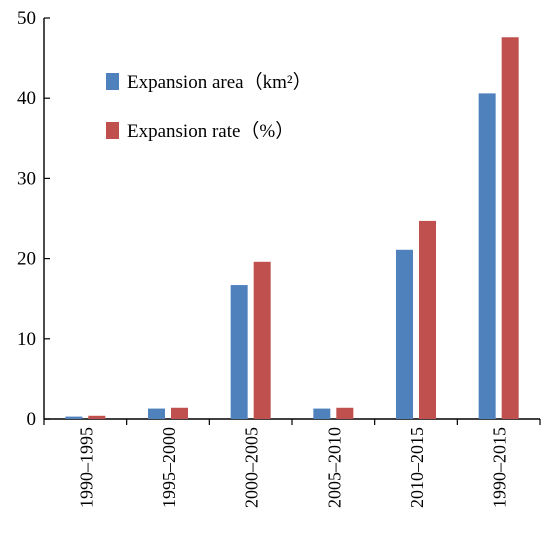 The image size is (550, 548). I want to click on x-tick-label: 2000–2005, so click(252, 467).